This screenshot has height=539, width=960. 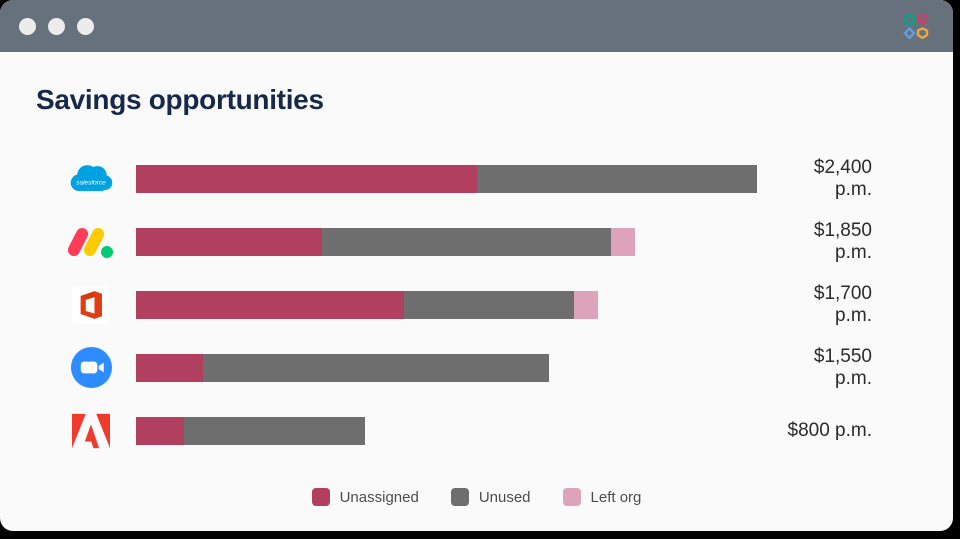 I want to click on chart-row-monday: $1,850 p.m., so click(x=476, y=241).